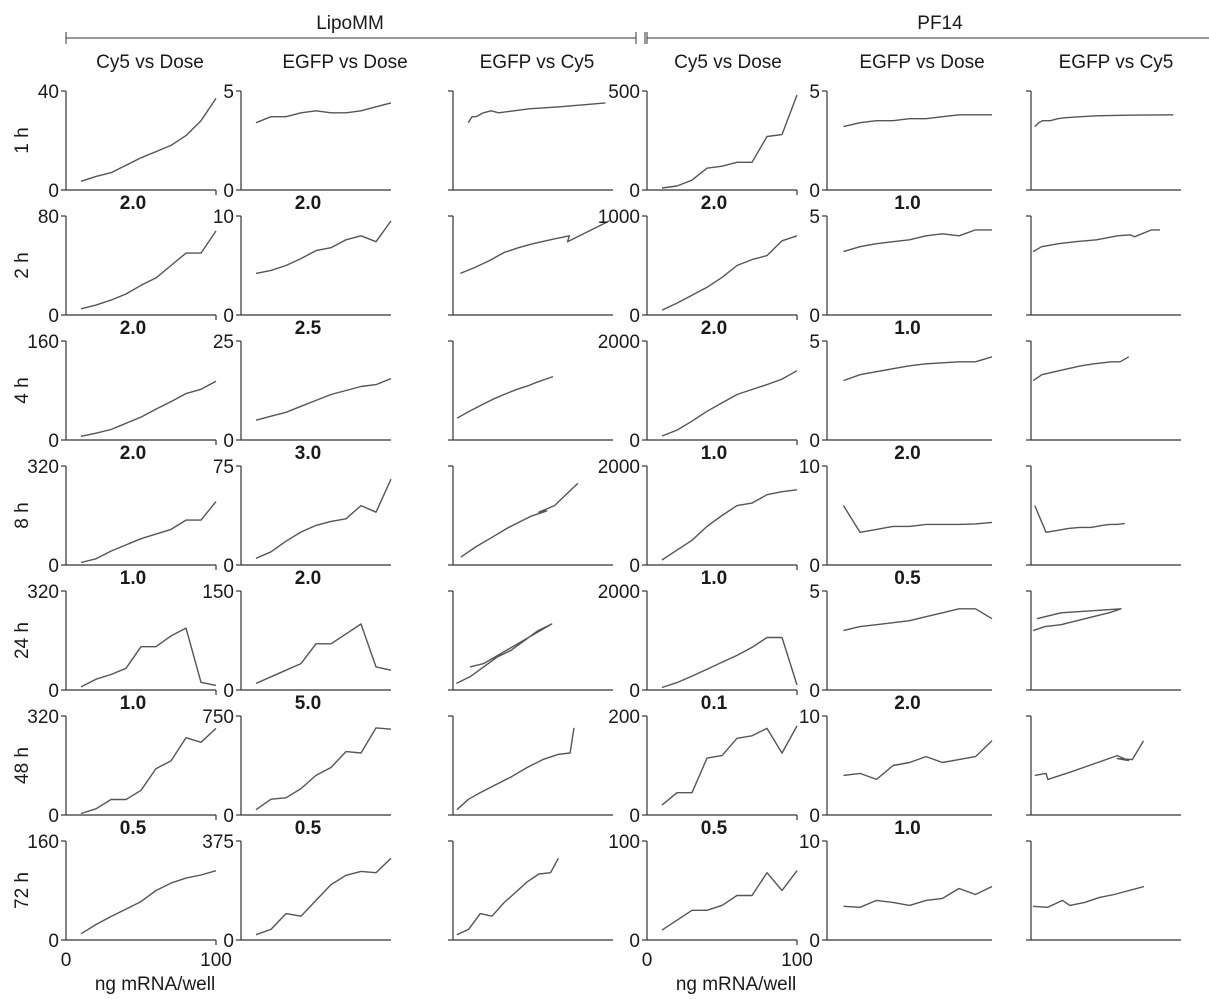 The image size is (1209, 999). I want to click on row-label: 4 h, so click(22, 390).